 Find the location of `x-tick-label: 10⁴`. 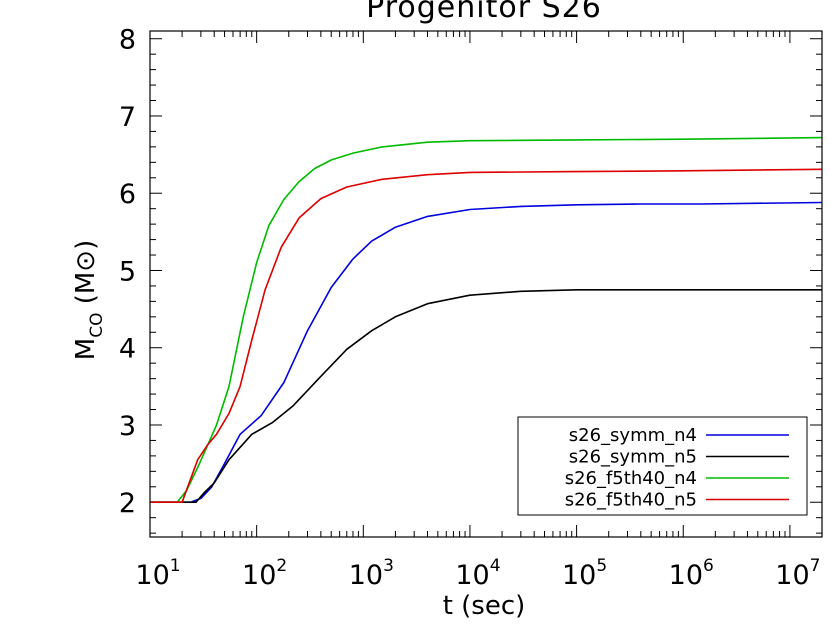

x-tick-label: 10⁴ is located at coordinates (477, 573).